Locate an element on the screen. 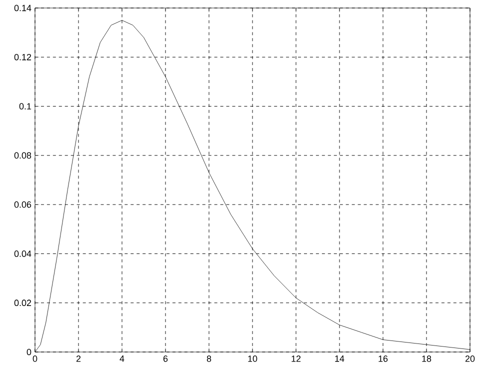  y-tick-label: 0.12 is located at coordinates (23, 57).